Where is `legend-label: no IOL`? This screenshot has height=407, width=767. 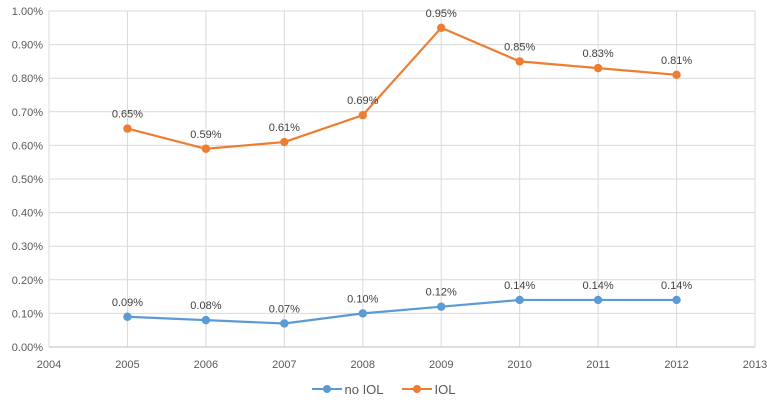 legend-label: no IOL is located at coordinates (364, 389).